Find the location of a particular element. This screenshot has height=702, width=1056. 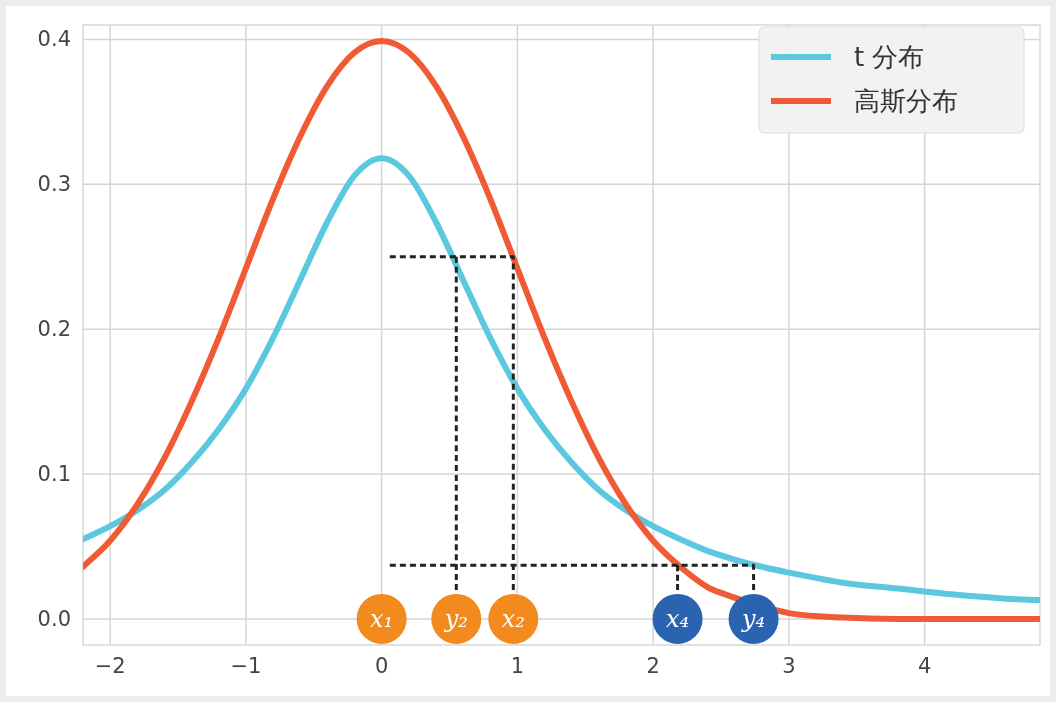

data-label: x₄ is located at coordinates (677, 618).